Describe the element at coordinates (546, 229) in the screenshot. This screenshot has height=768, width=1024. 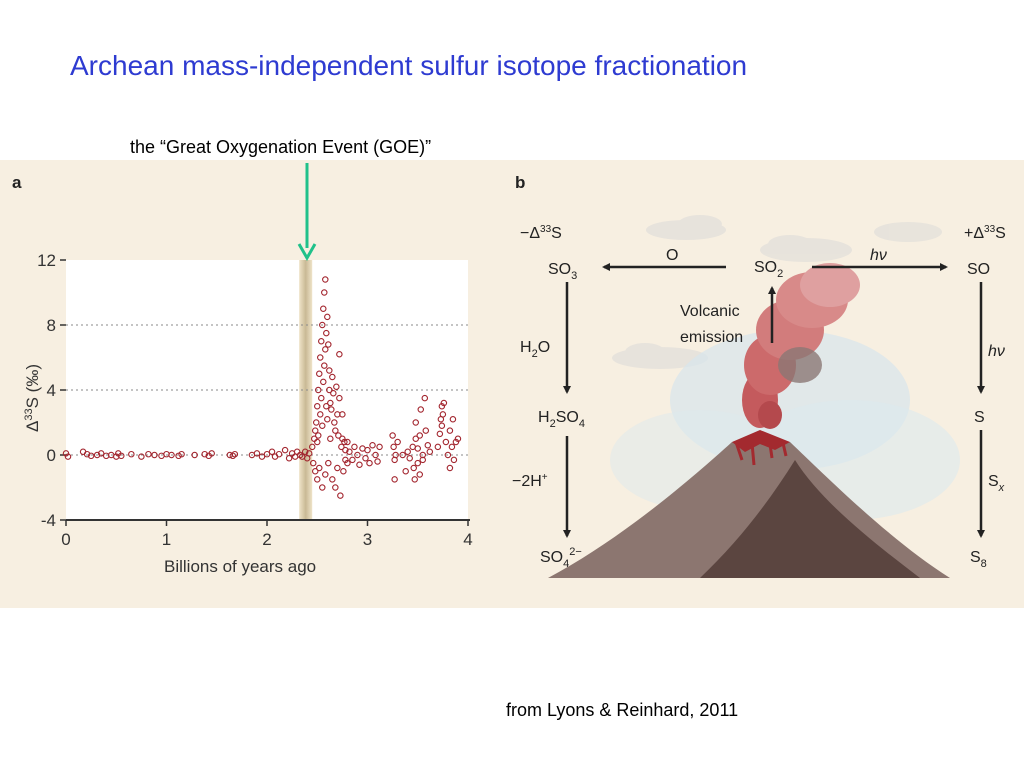
I see `neg-delta-sup: 33` at that location.